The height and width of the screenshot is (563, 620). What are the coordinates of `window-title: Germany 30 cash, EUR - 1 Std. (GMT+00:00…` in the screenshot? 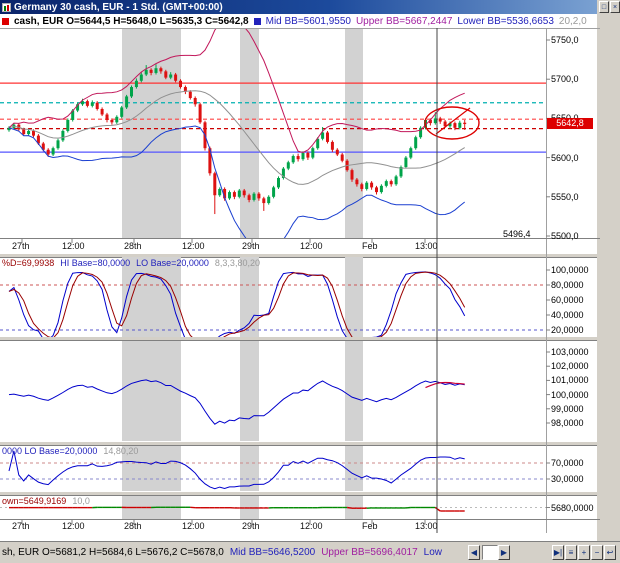 It's located at (118, 7).